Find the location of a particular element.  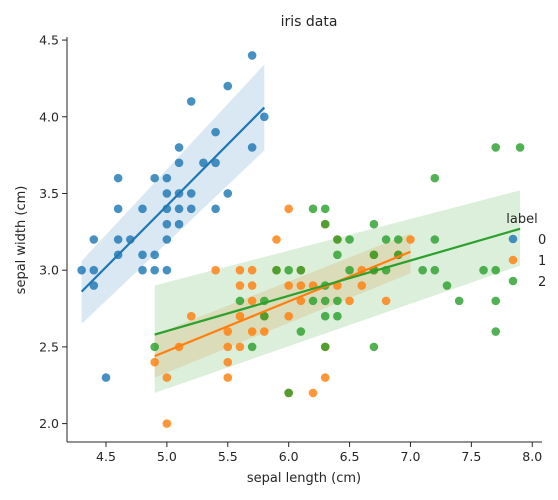

y-tick-label: 2.0 is located at coordinates (49, 423).